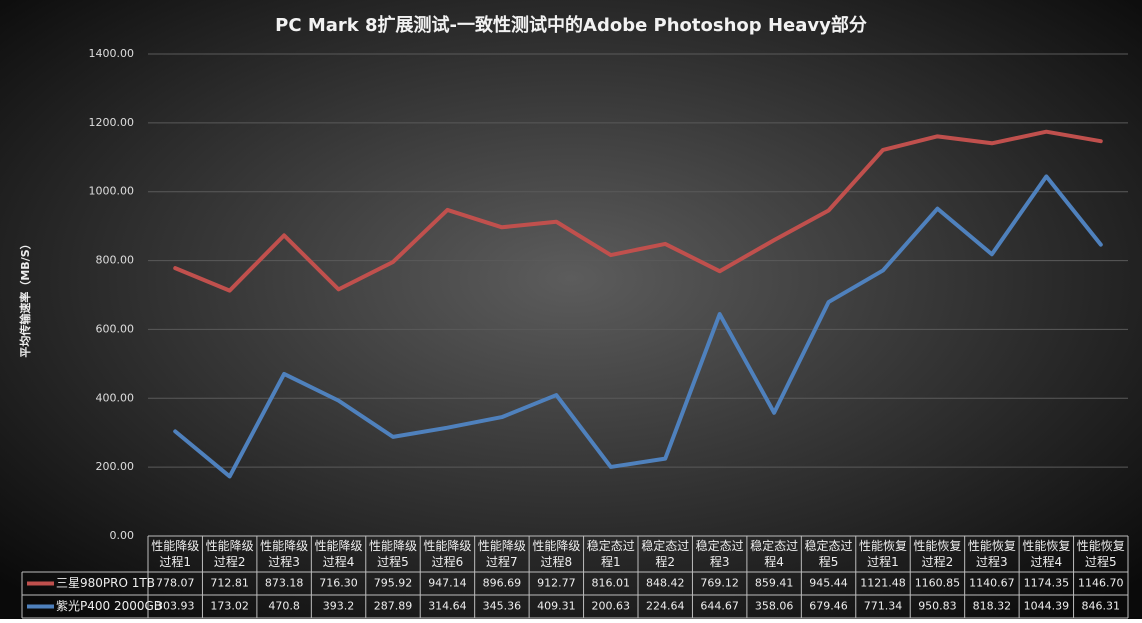 The height and width of the screenshot is (623, 1142). I want to click on x-tick-label: 性能恢复过程3, so click(991, 554).